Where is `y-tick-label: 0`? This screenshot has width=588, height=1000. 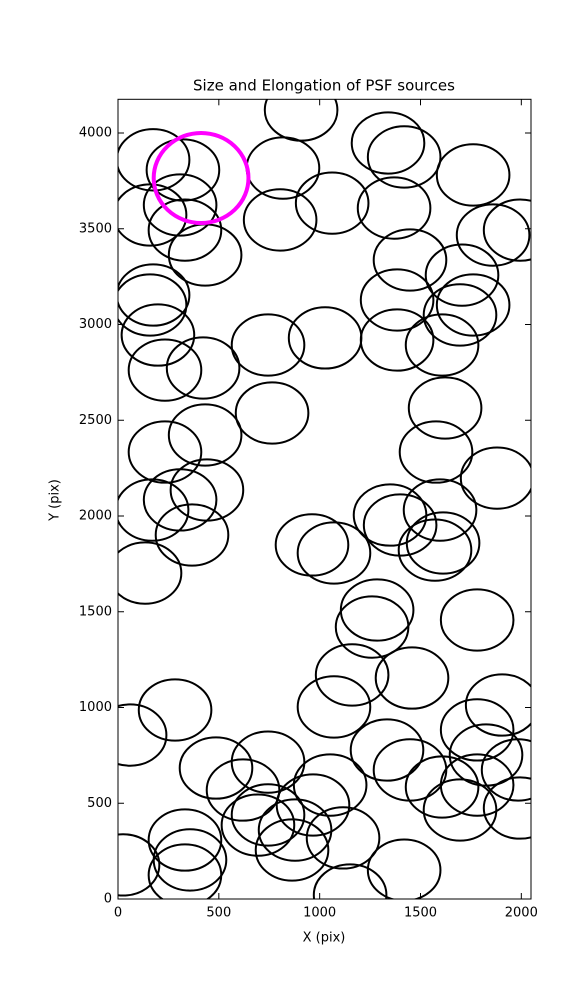
y-tick-label: 0 is located at coordinates (108, 899).